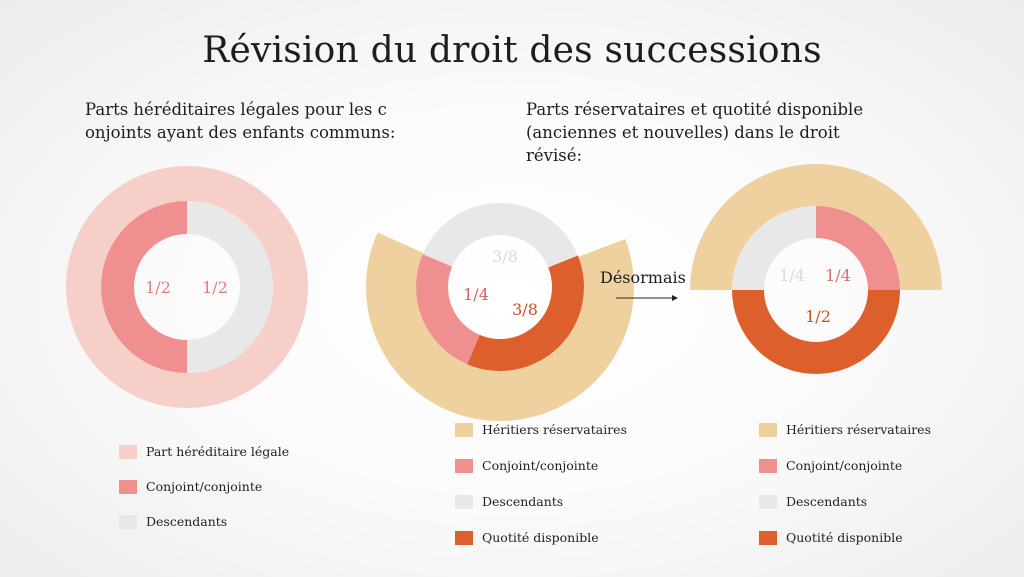  Describe the element at coordinates (816, 332) in the screenshot. I see `pie-3-ring-2-slice-quotite-disponible` at that location.